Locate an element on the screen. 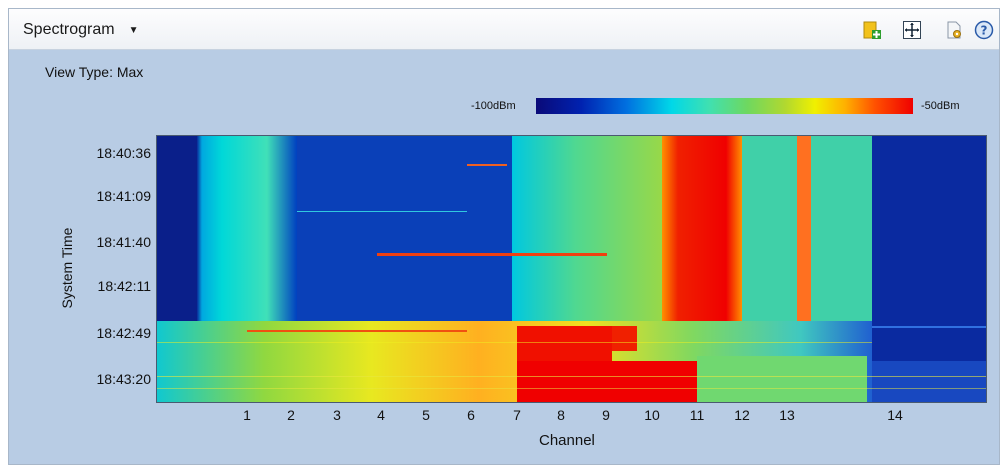  x-tick-label: 2 is located at coordinates (291, 415).